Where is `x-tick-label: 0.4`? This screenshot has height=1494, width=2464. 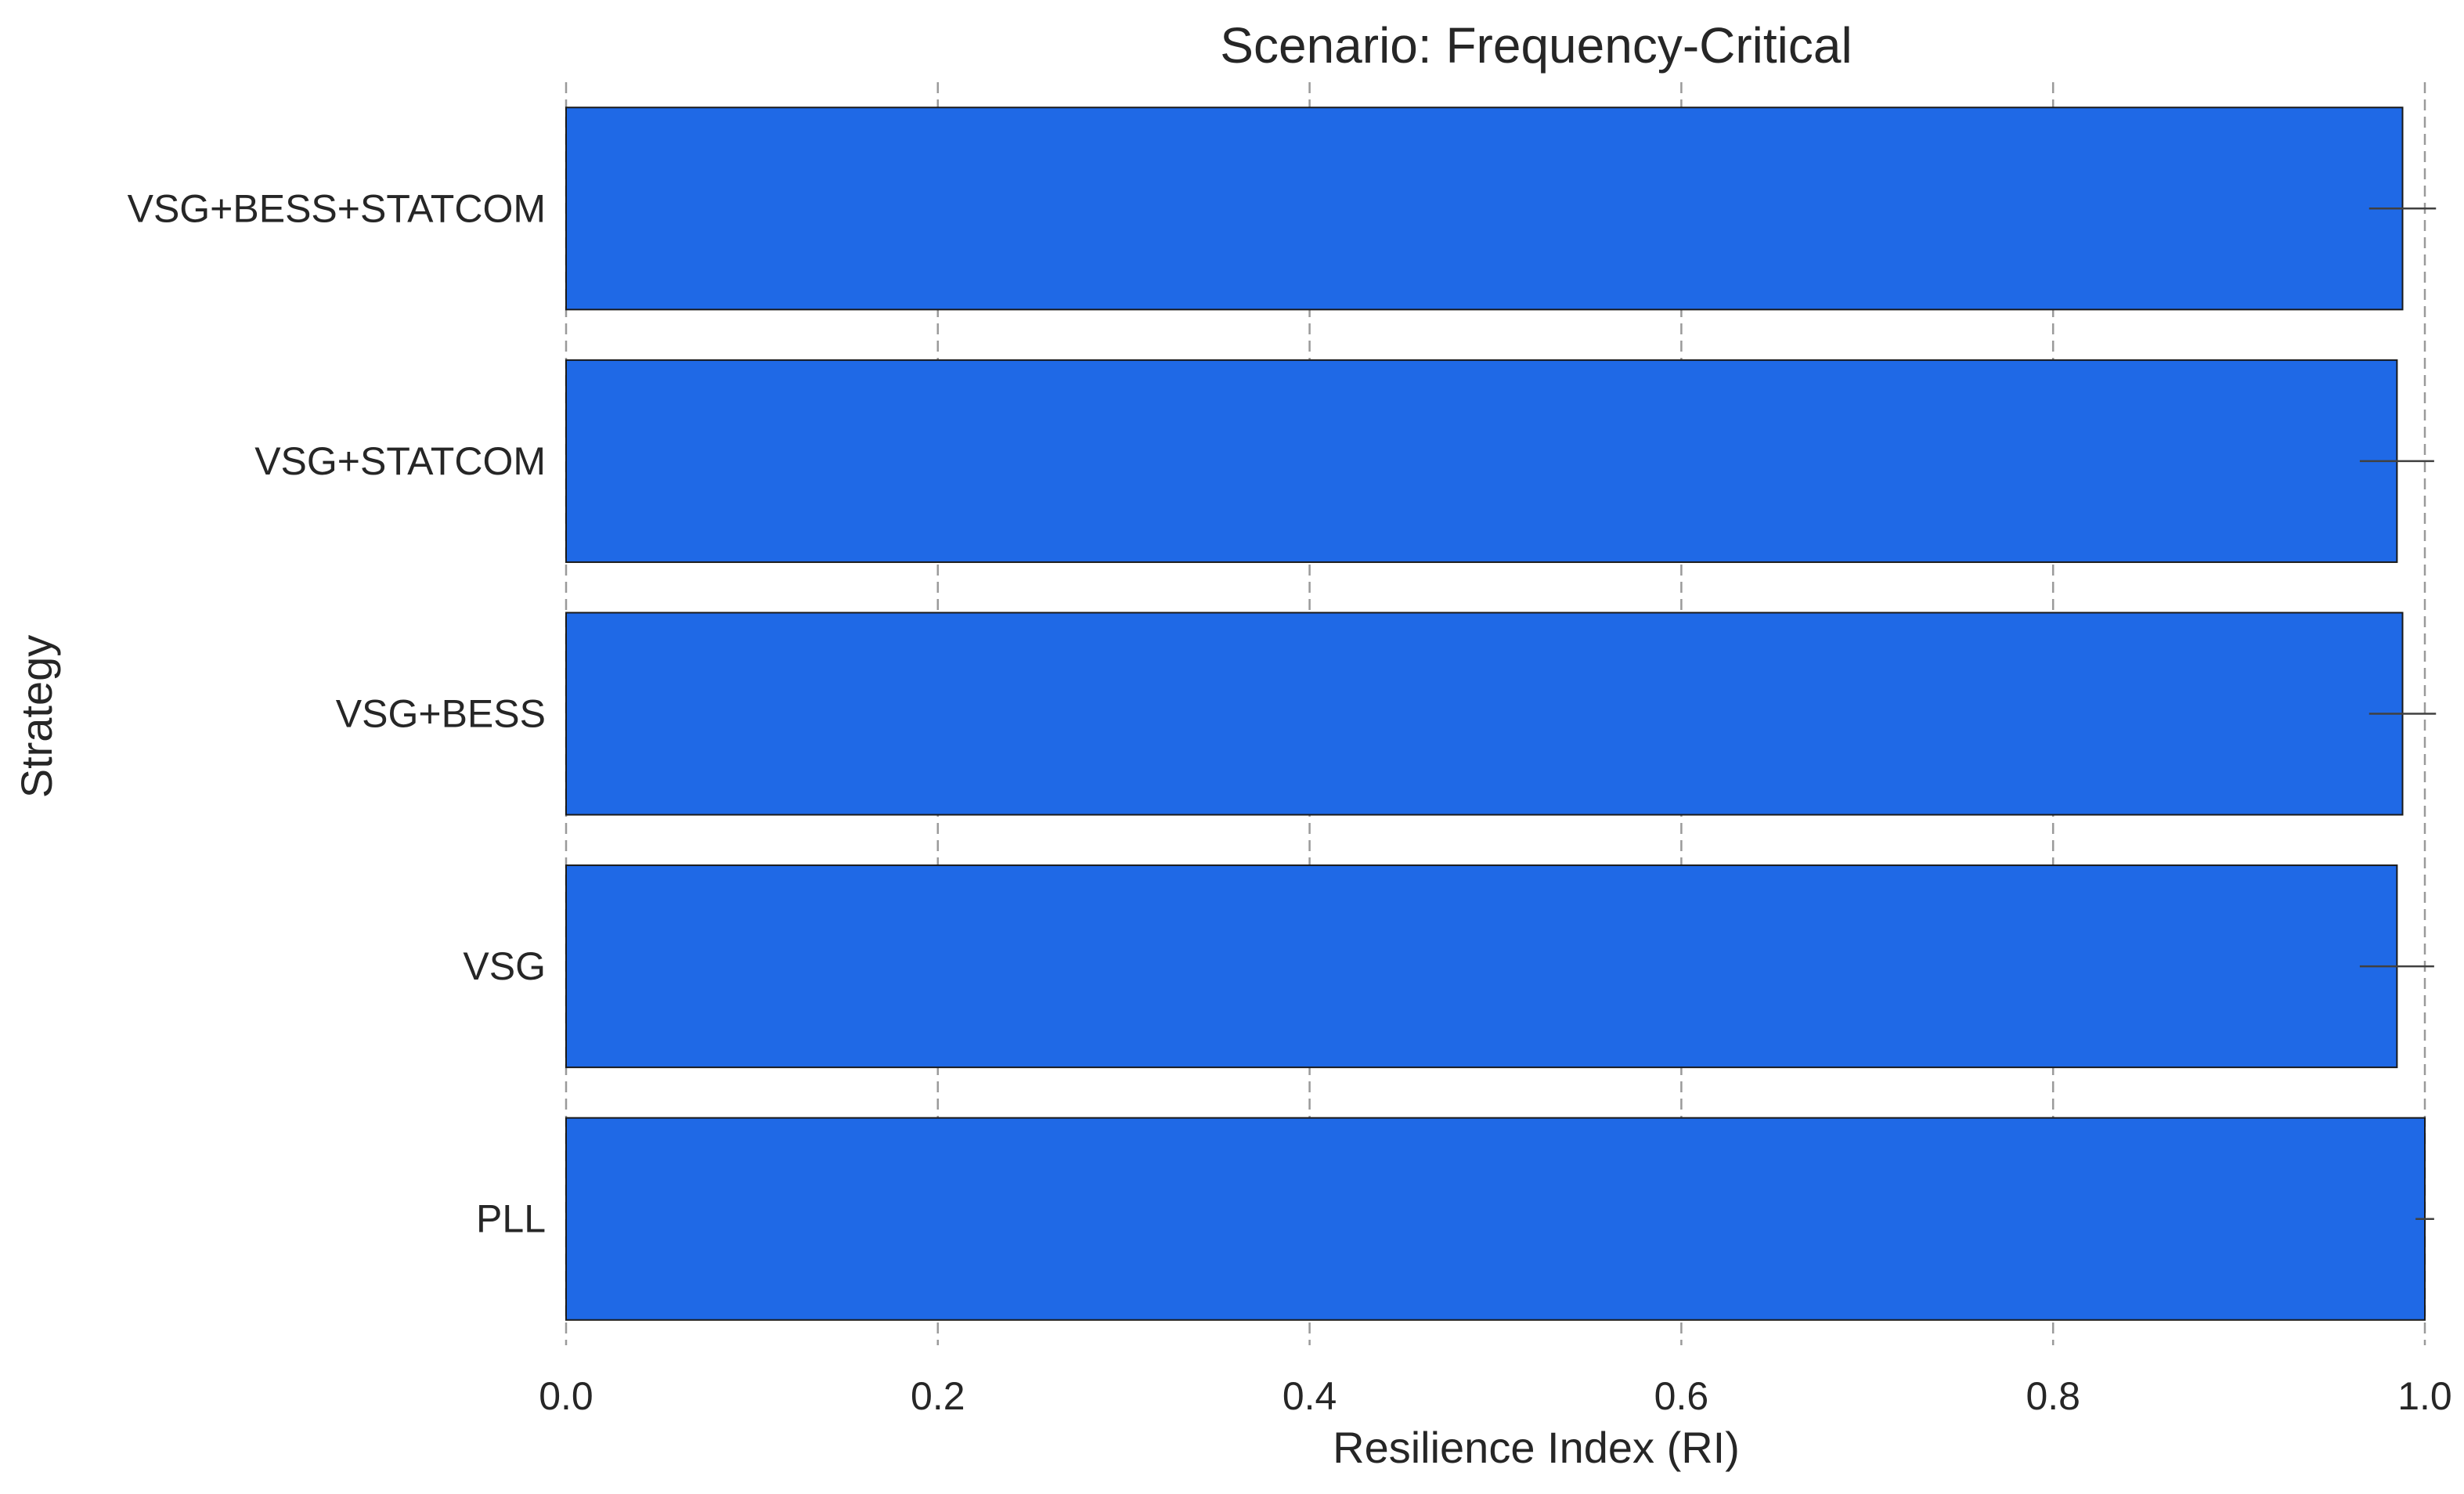
x-tick-label: 0.4 is located at coordinates (1310, 1396).